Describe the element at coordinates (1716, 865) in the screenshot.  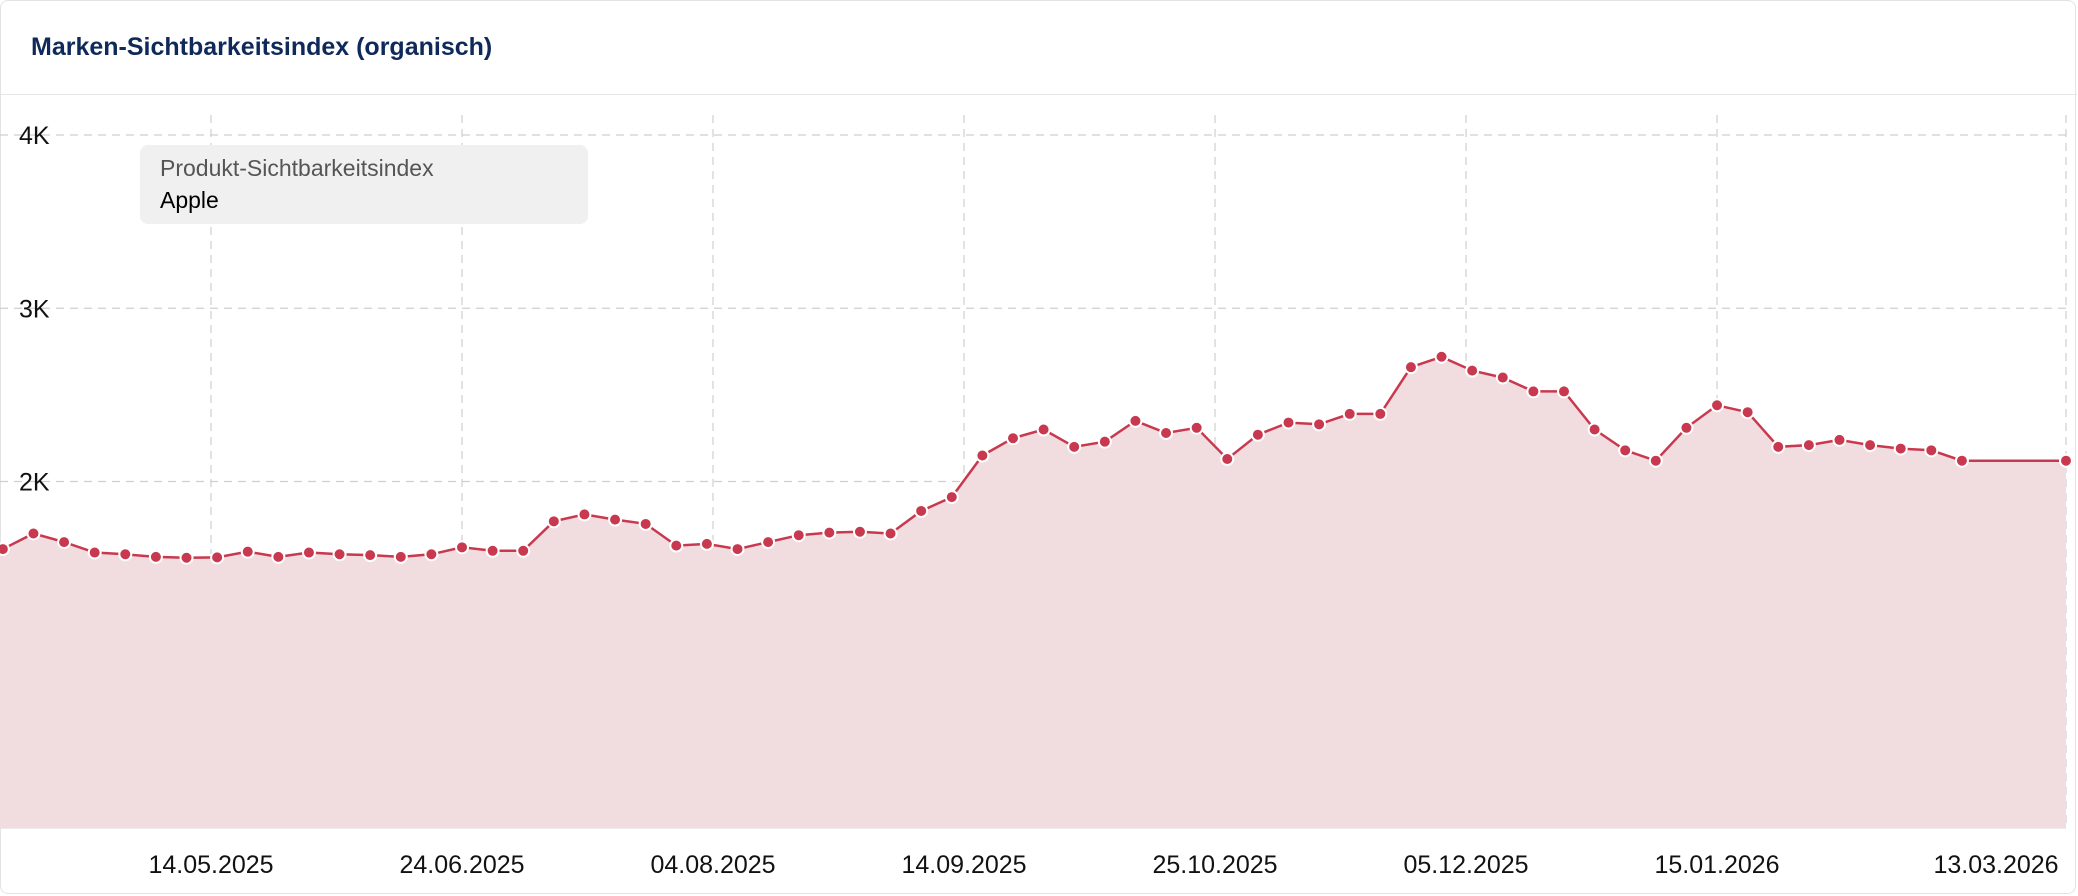
I see `x-tick-label: 15.01.2026` at that location.